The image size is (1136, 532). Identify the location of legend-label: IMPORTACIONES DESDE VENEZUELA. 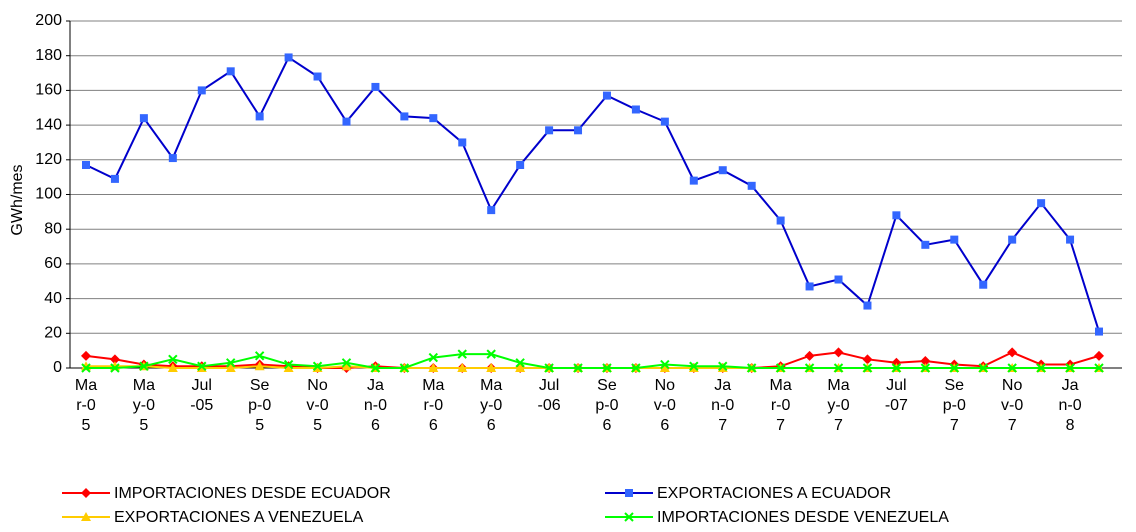
(803, 517).